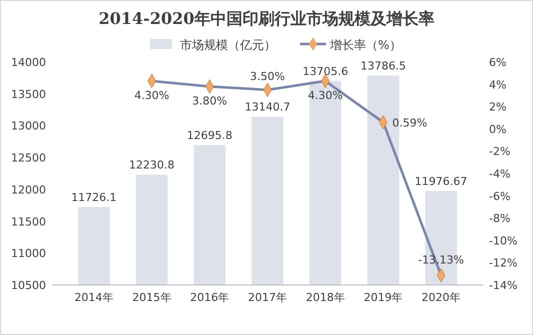 This screenshot has width=533, height=335. Describe the element at coordinates (497, 85) in the screenshot. I see `y2-tick-label: 4%` at that location.